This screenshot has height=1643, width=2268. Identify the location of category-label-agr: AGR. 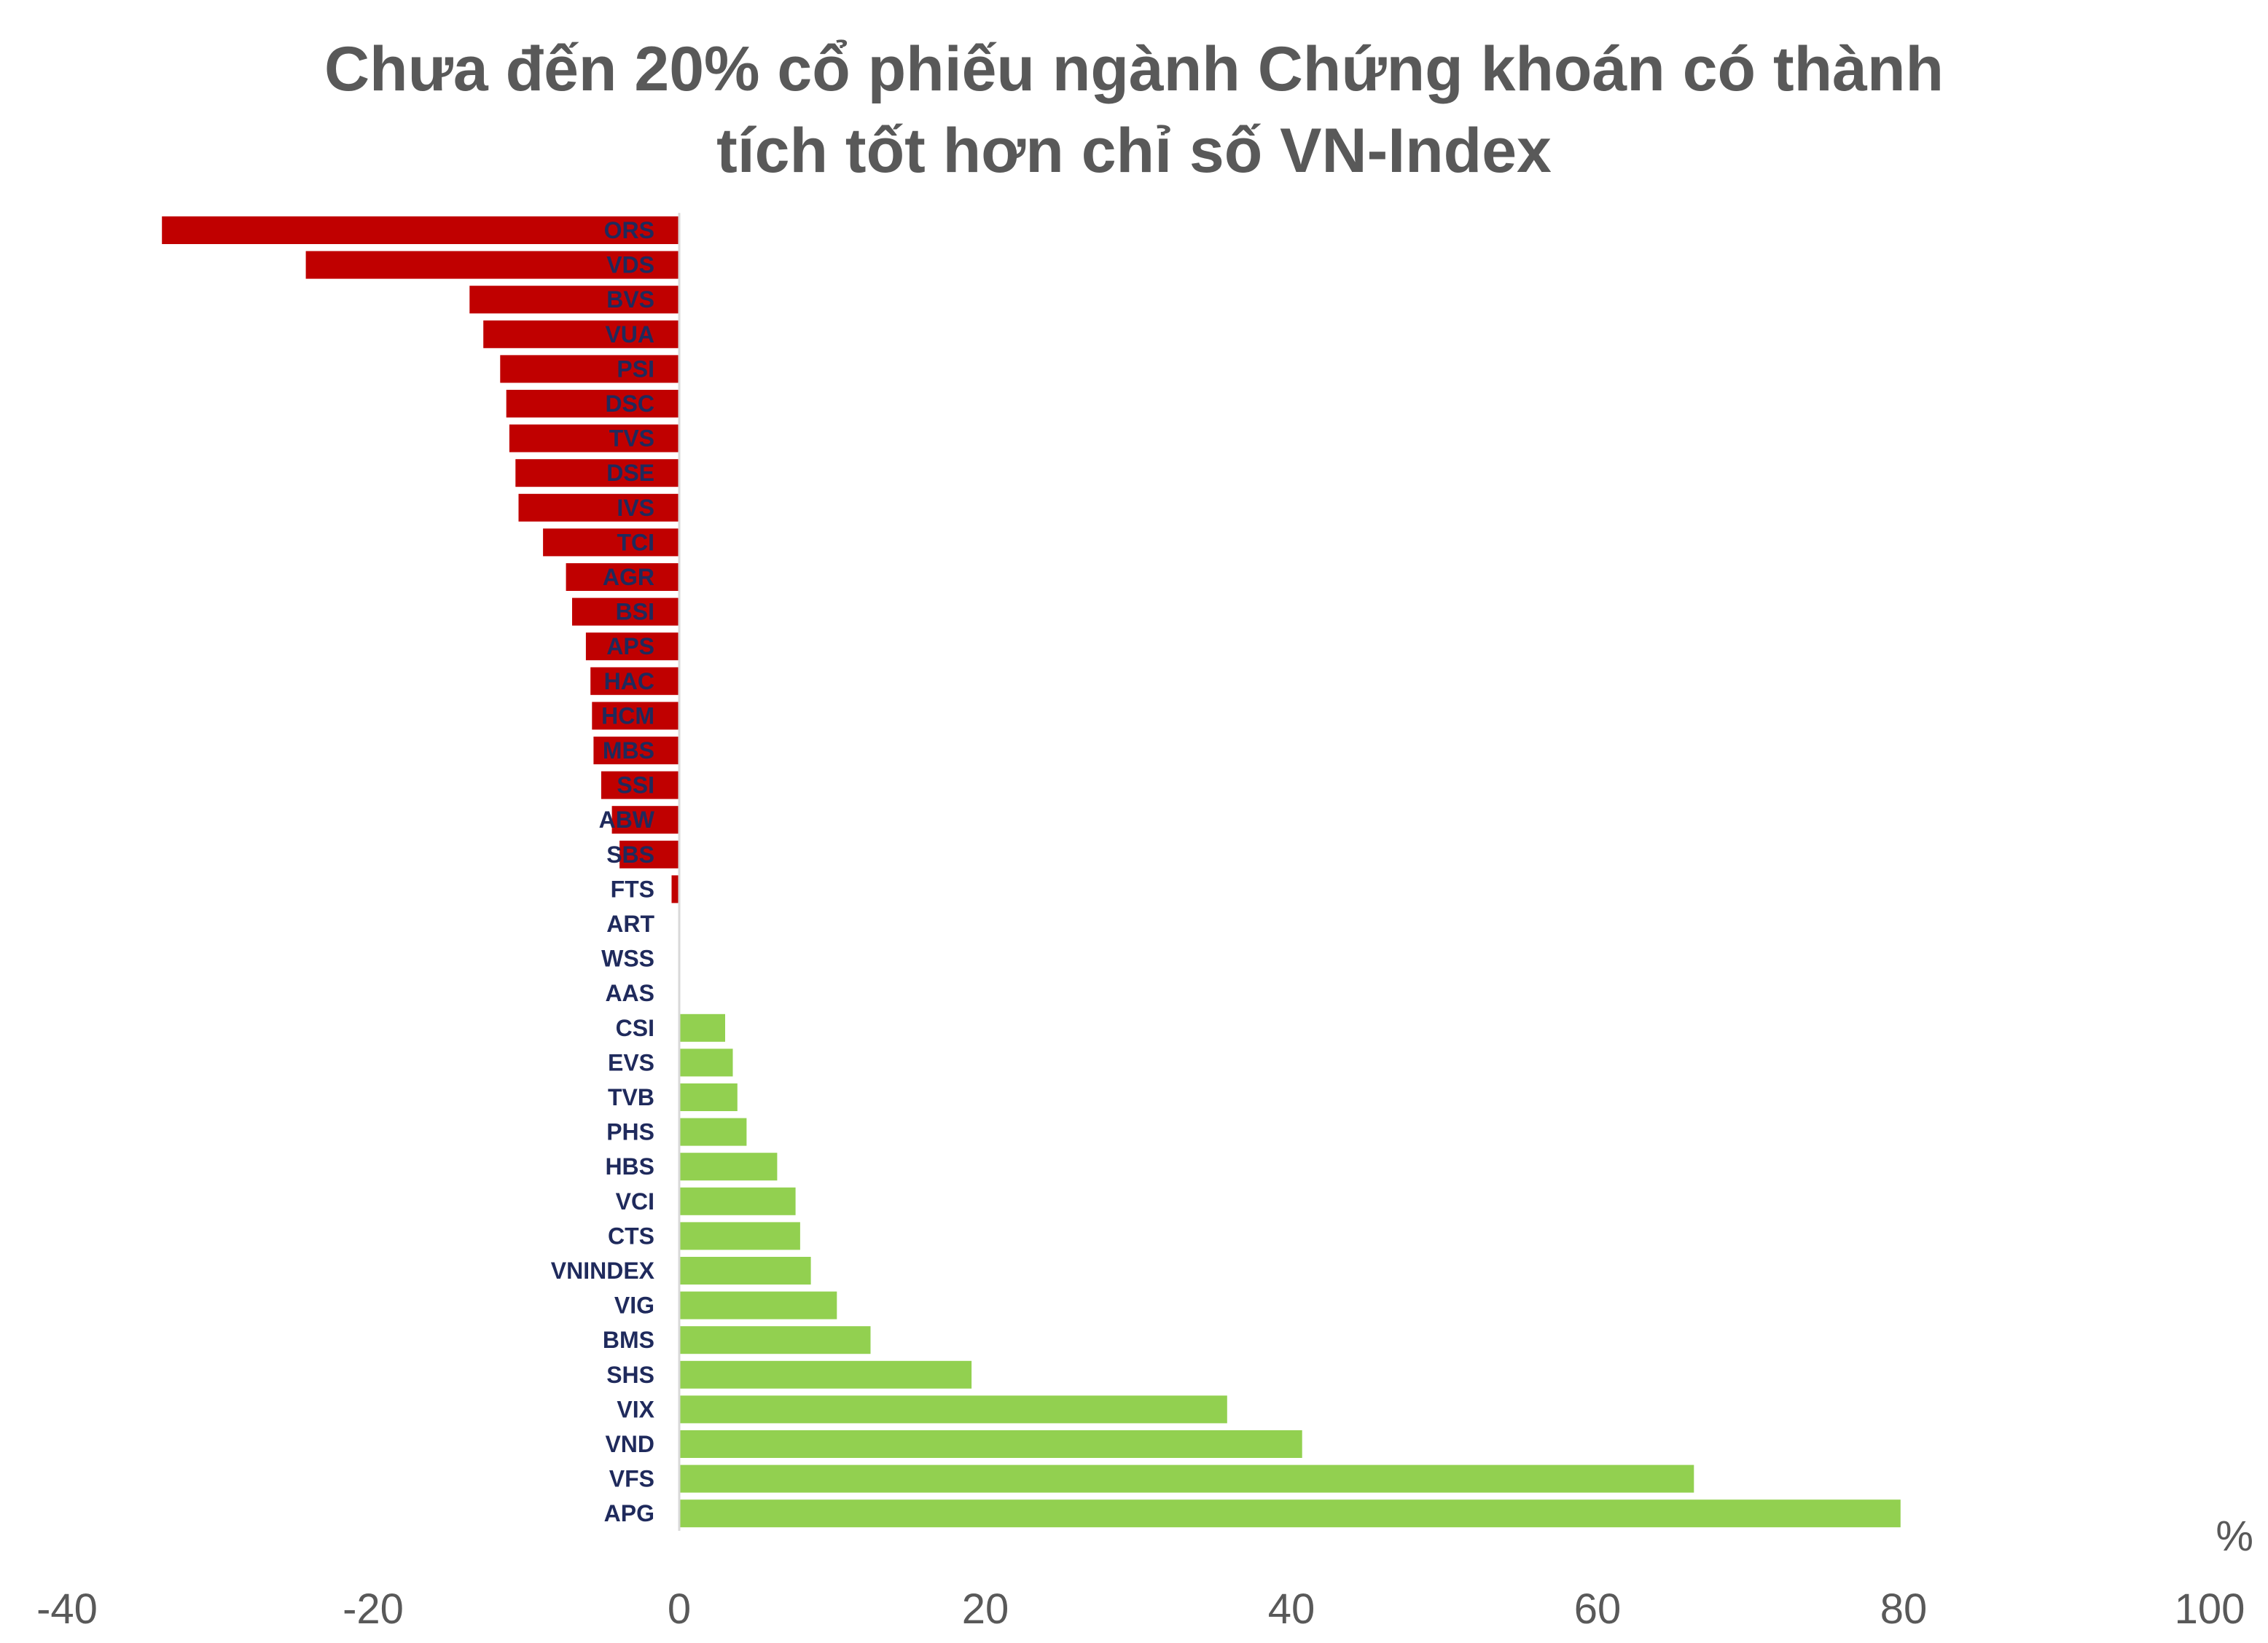
(629, 577).